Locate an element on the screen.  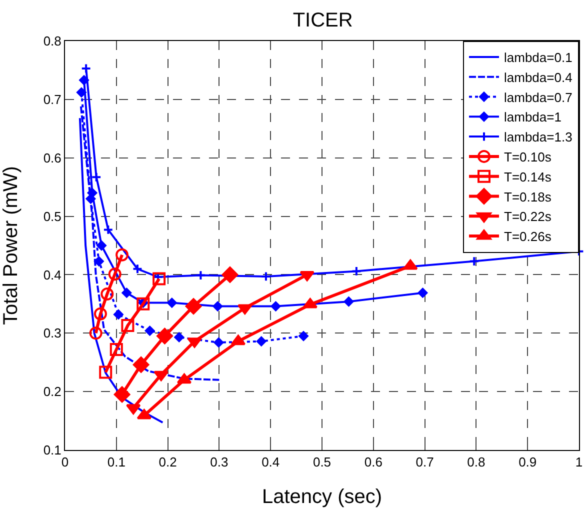
x-tick-label: 0.9 is located at coordinates (527, 462).